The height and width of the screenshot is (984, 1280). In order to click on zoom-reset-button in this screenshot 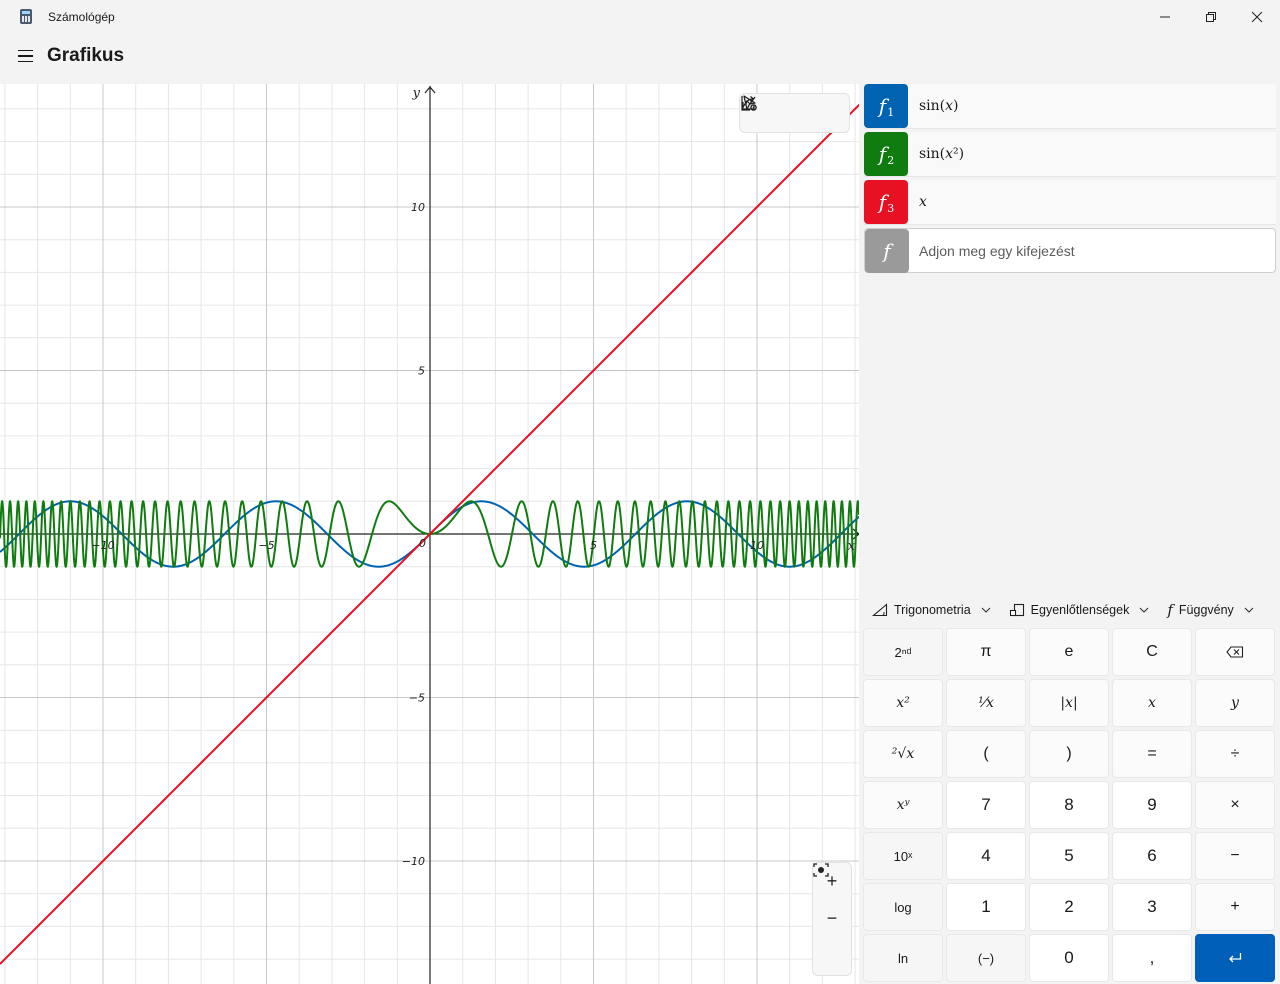, I will do `click(830, 917)`.